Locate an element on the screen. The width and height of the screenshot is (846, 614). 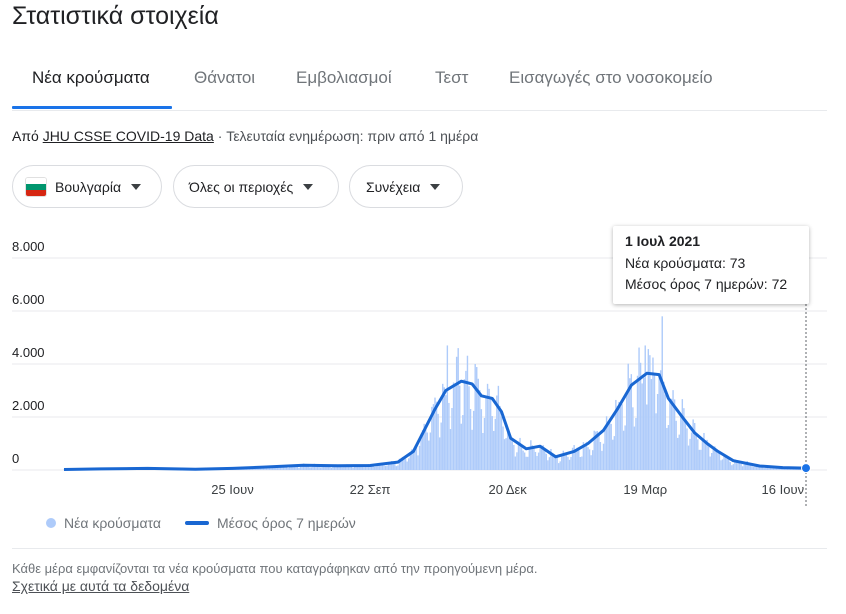
average-line is located at coordinates (435, 421).